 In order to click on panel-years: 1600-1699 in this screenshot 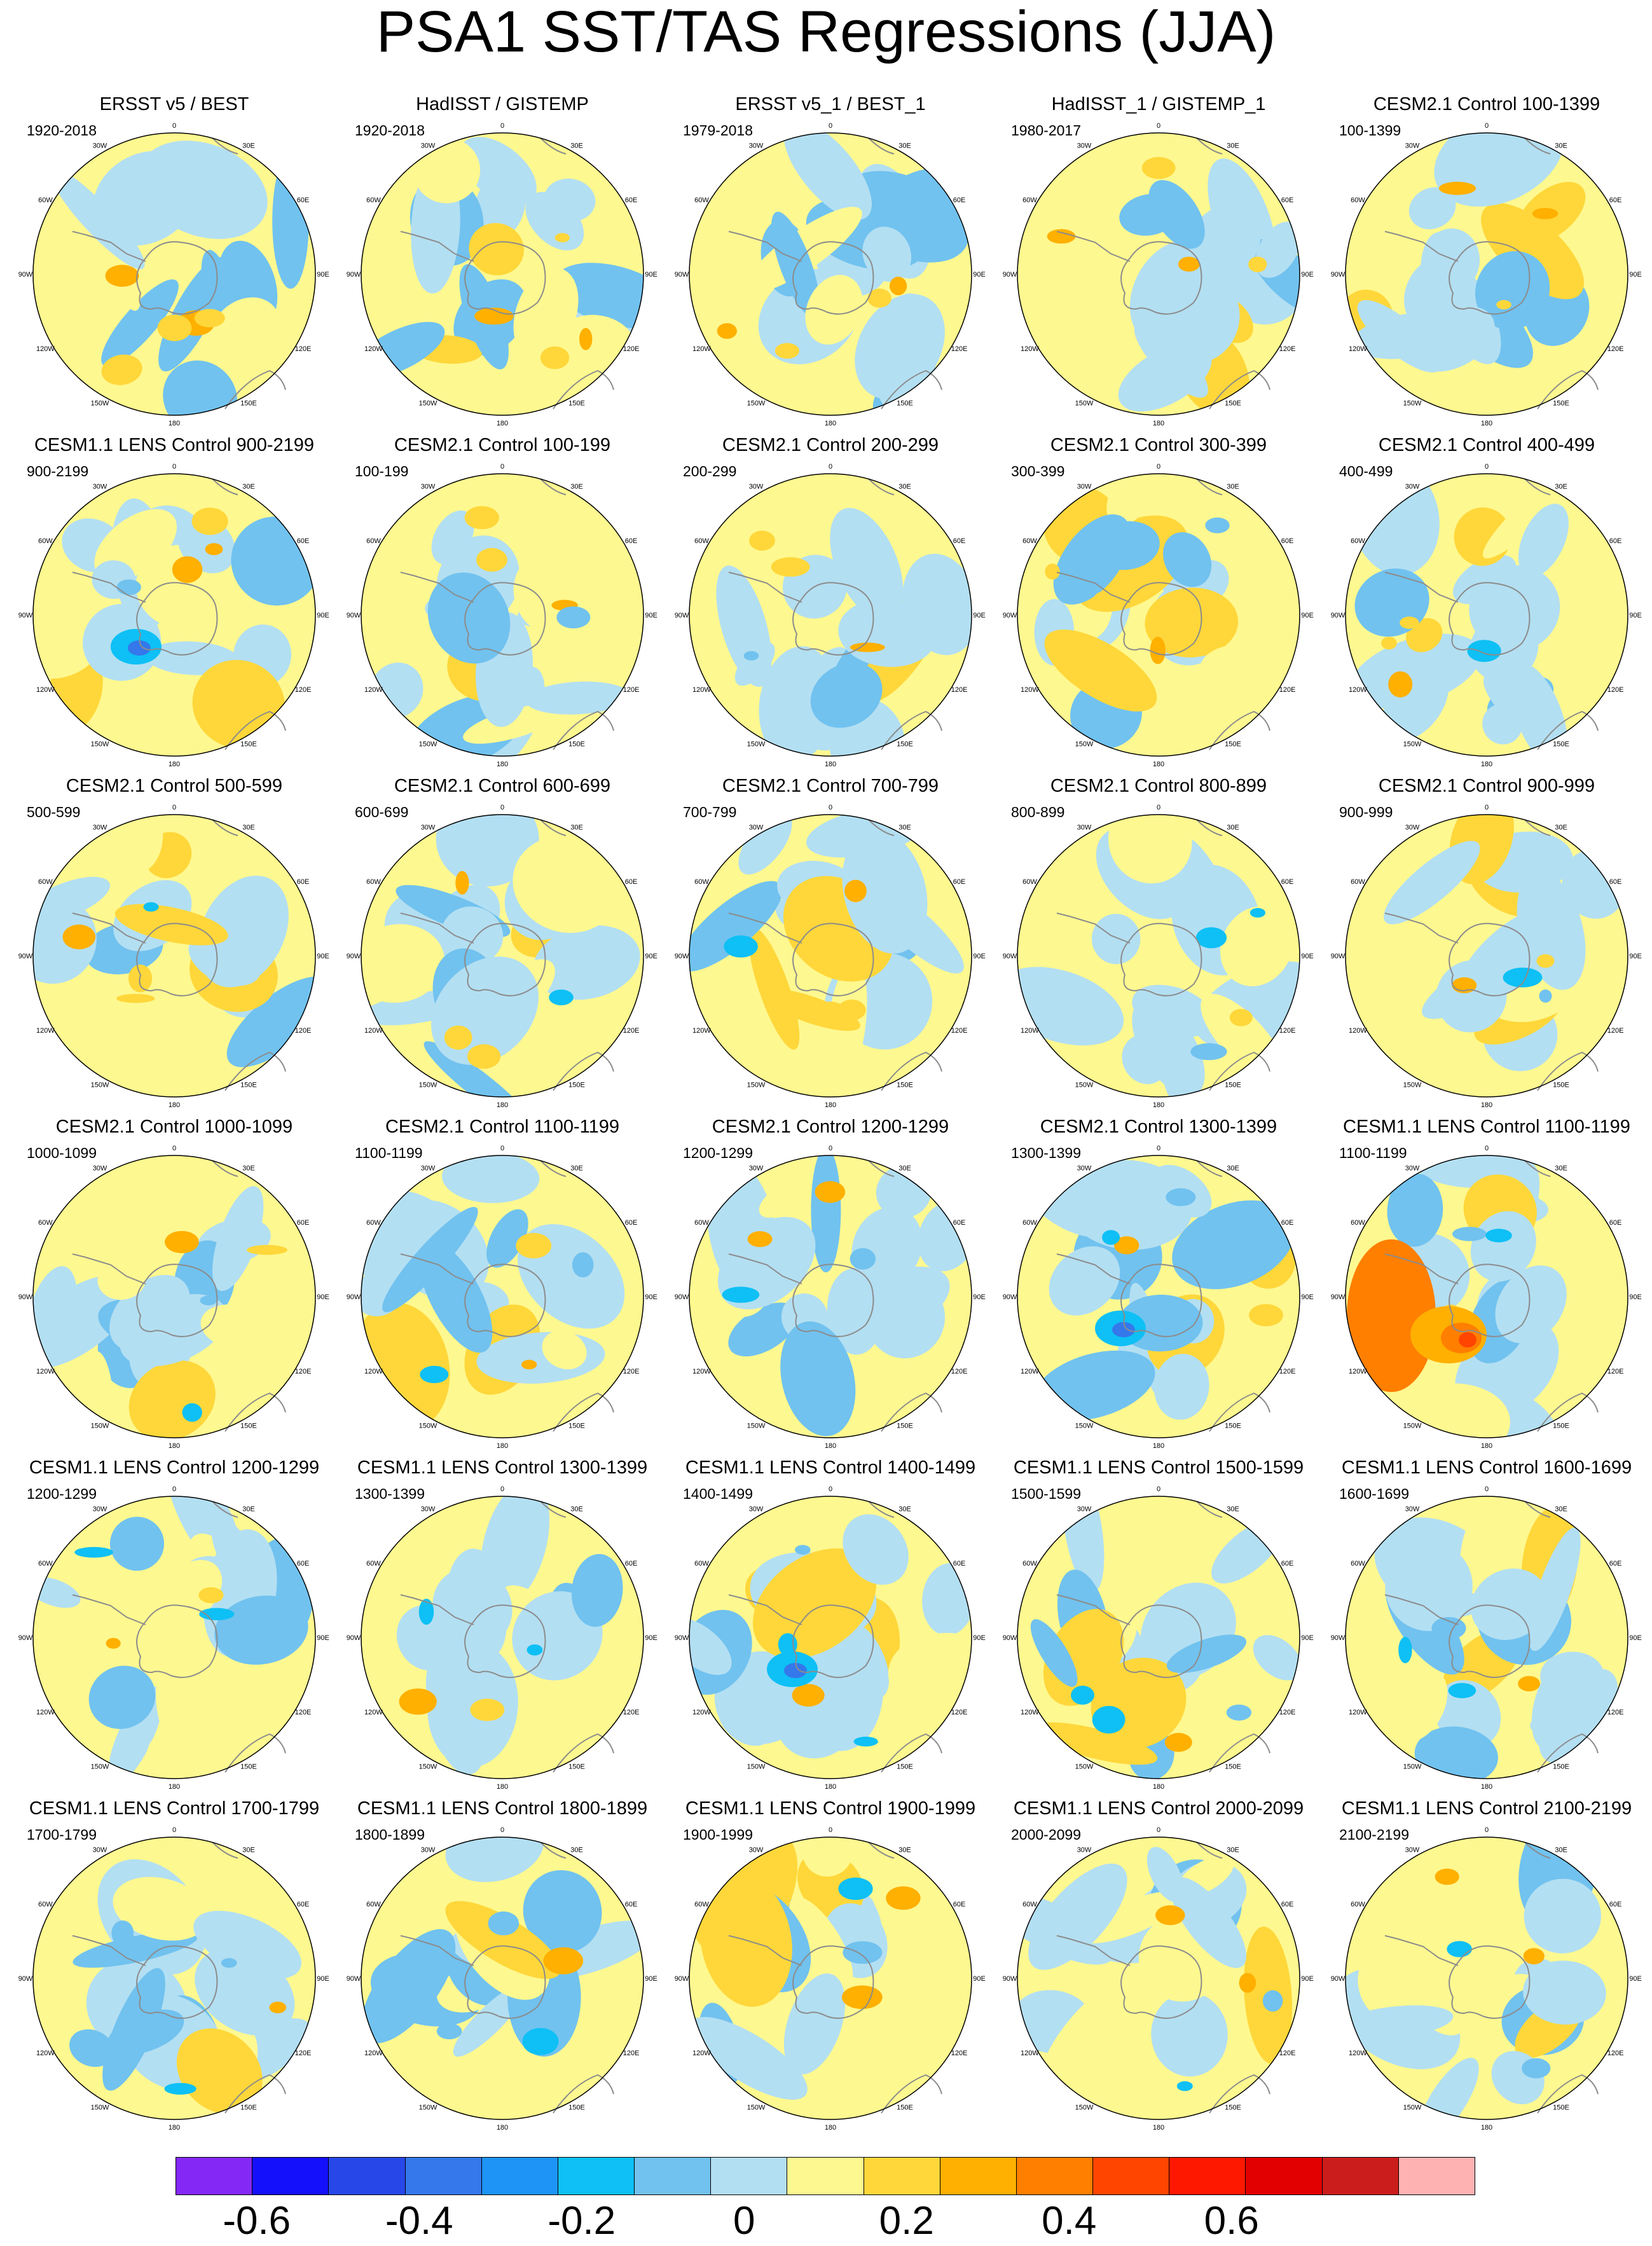, I will do `click(1374, 1493)`.